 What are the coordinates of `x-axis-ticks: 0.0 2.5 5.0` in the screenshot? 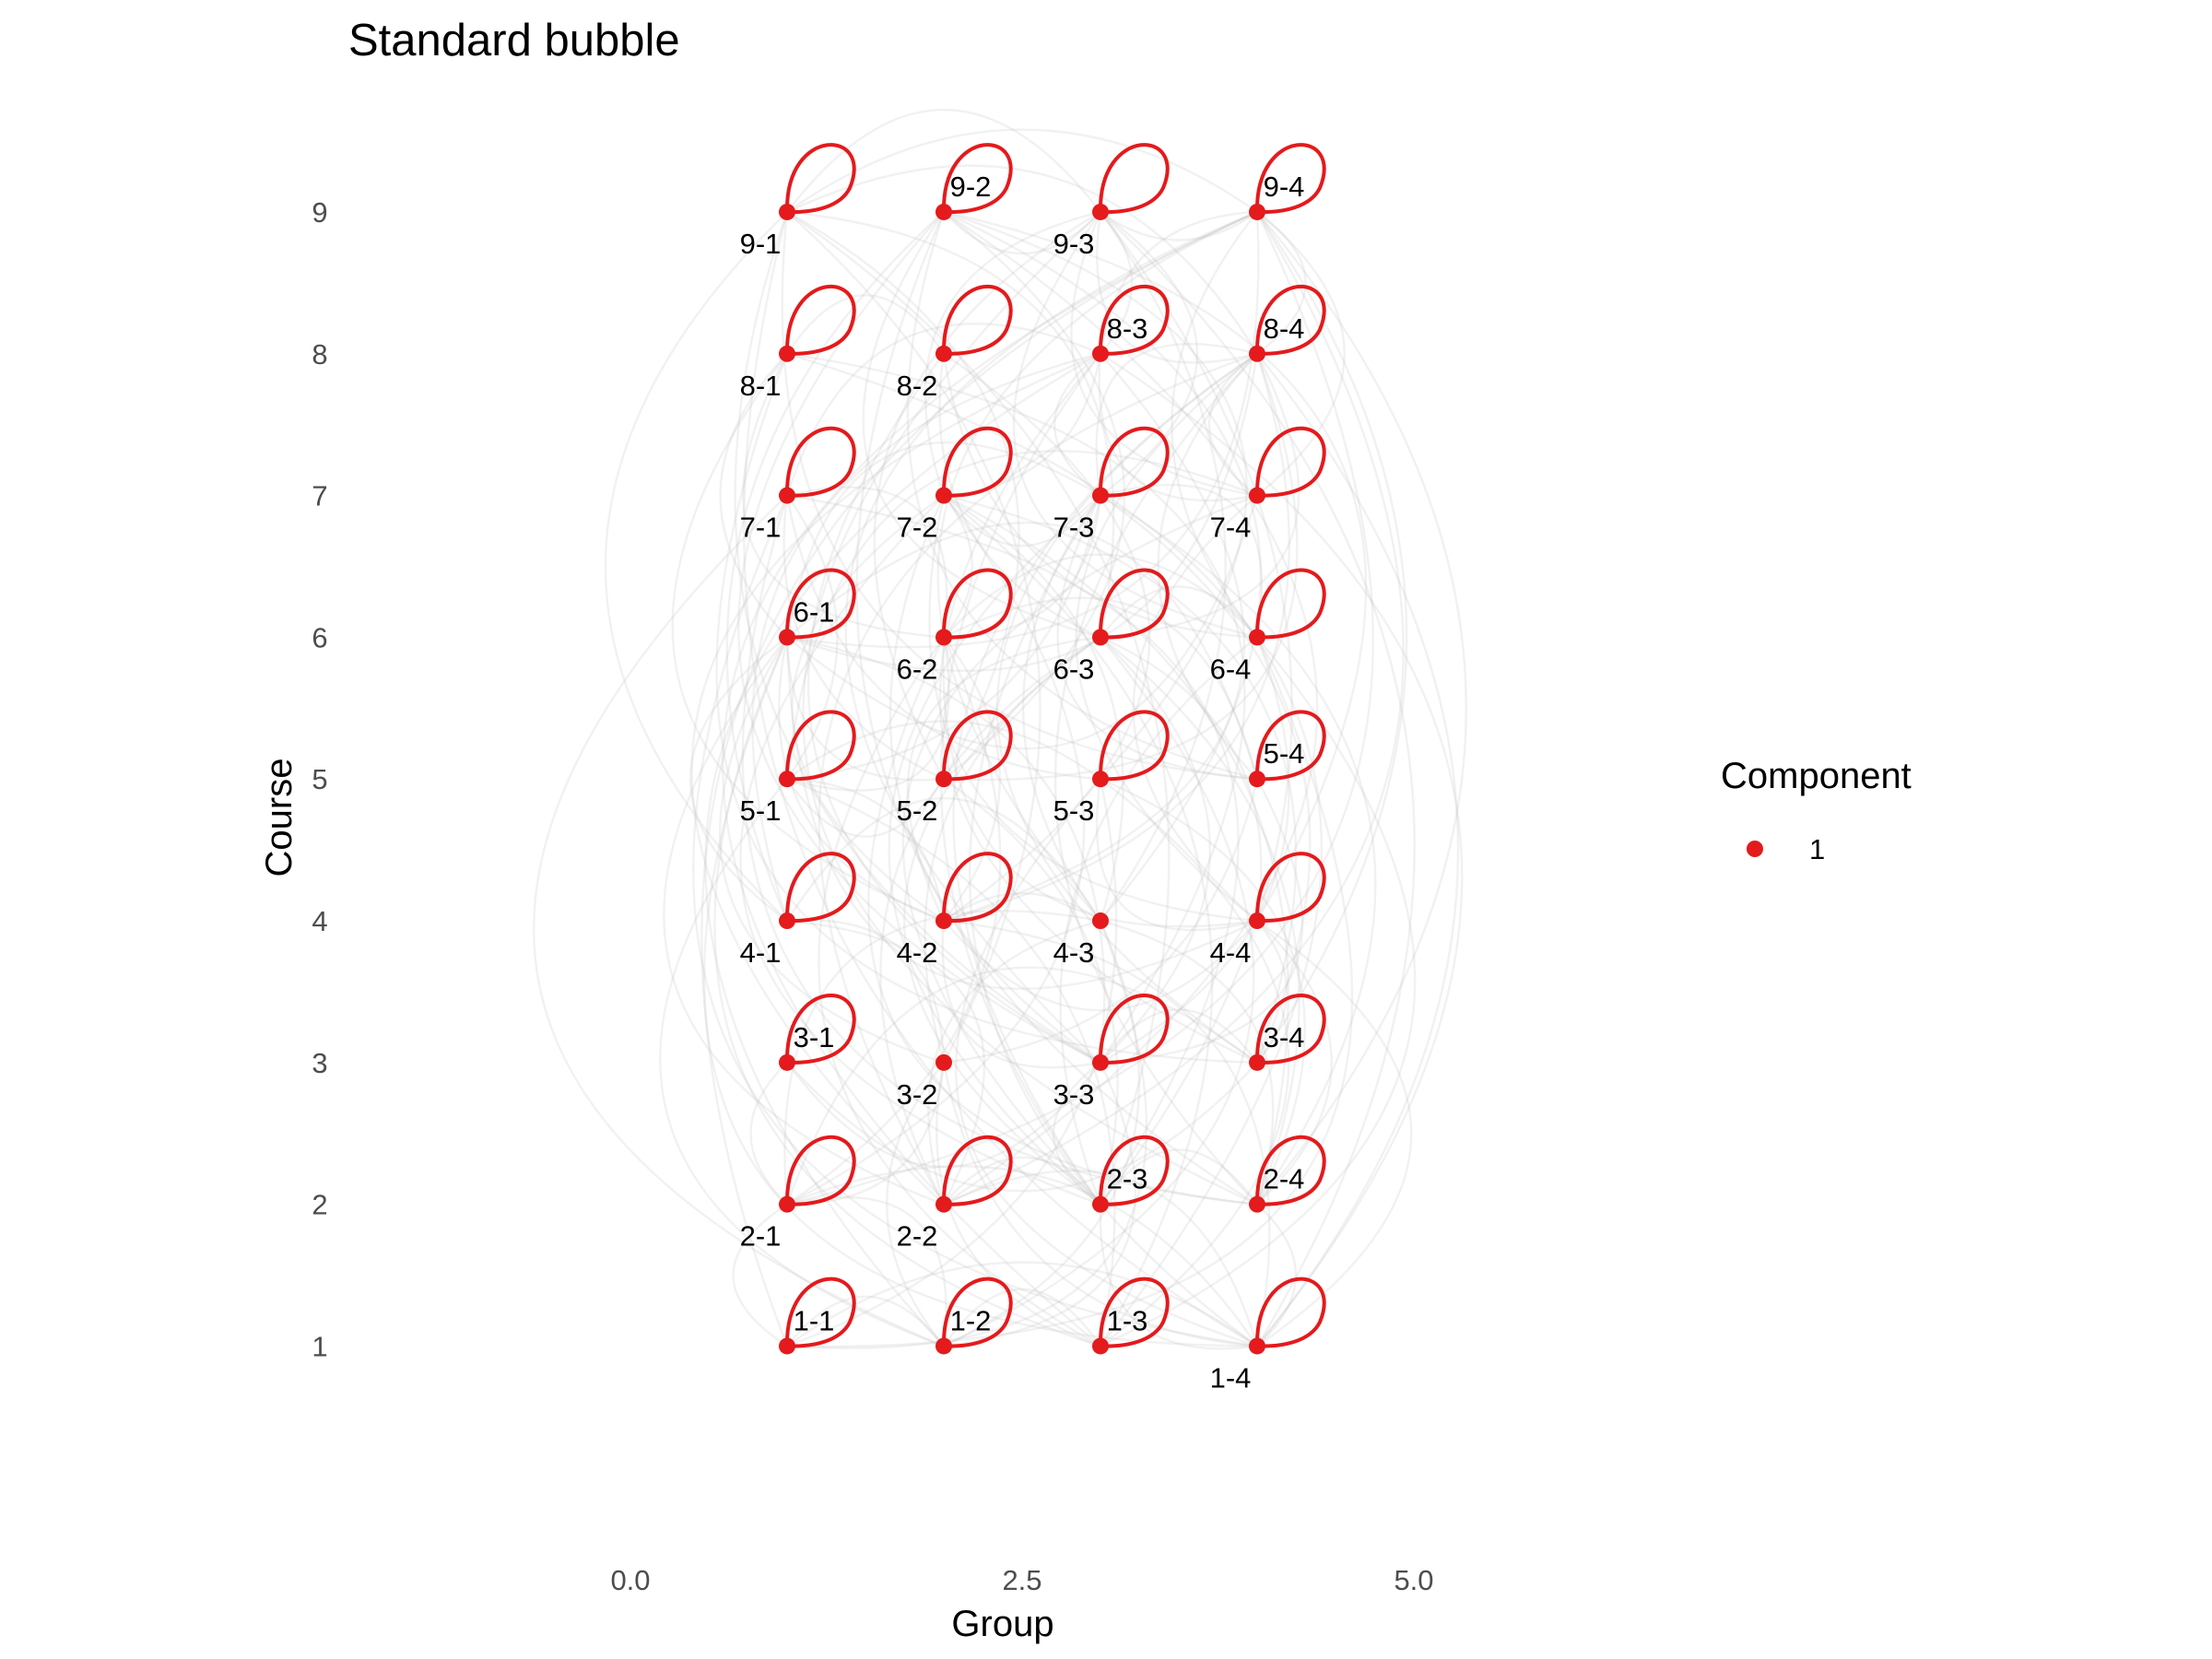 It's located at (1021, 1580).